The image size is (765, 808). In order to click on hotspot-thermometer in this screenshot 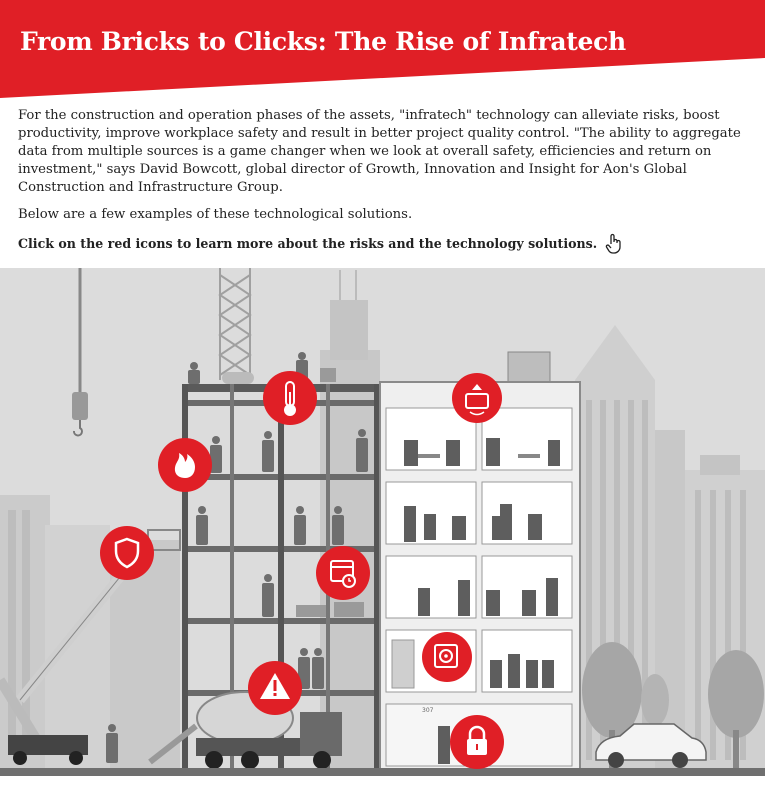, I will do `click(290, 398)`.